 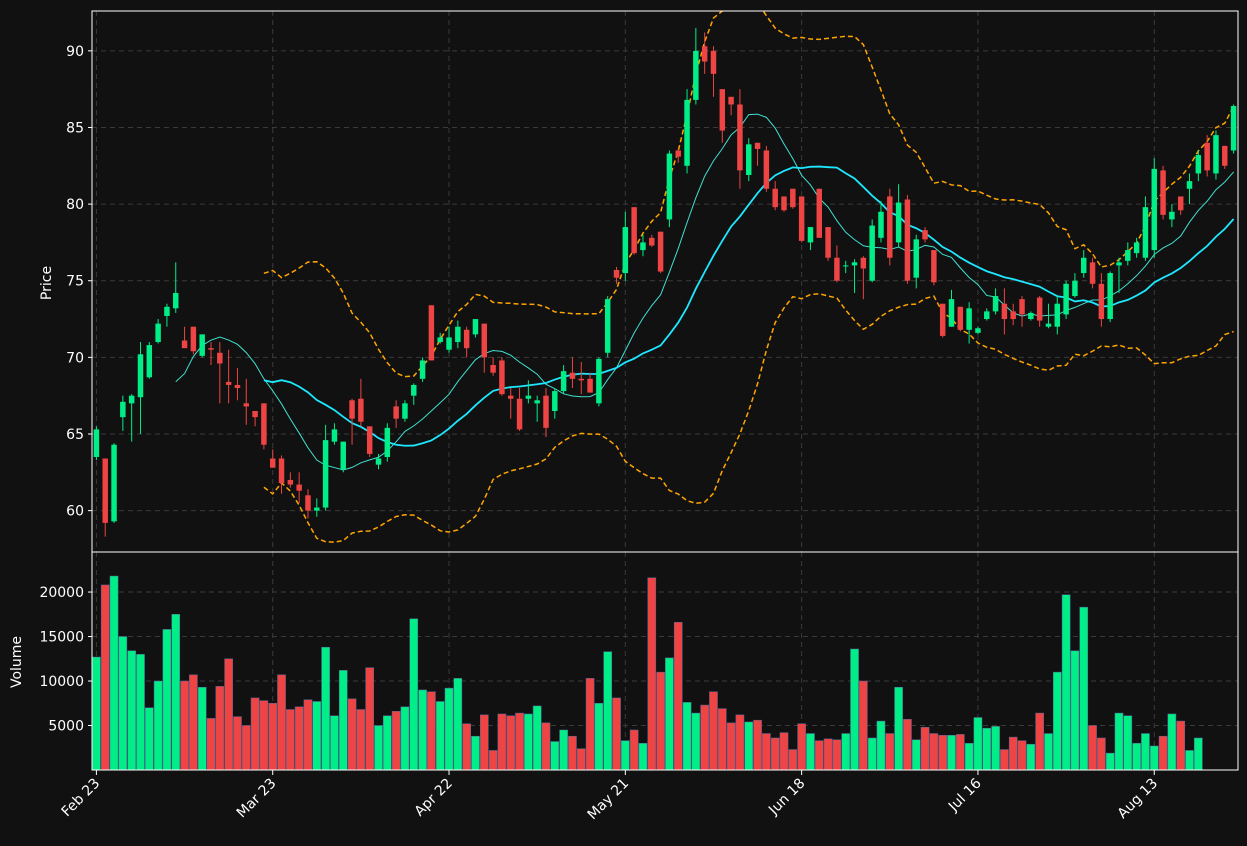 What do you see at coordinates (65, 389) in the screenshot?
I see `y-tick-labels: 60 65 70 75 80 85 90 5000 10000 15000 20000` at bounding box center [65, 389].